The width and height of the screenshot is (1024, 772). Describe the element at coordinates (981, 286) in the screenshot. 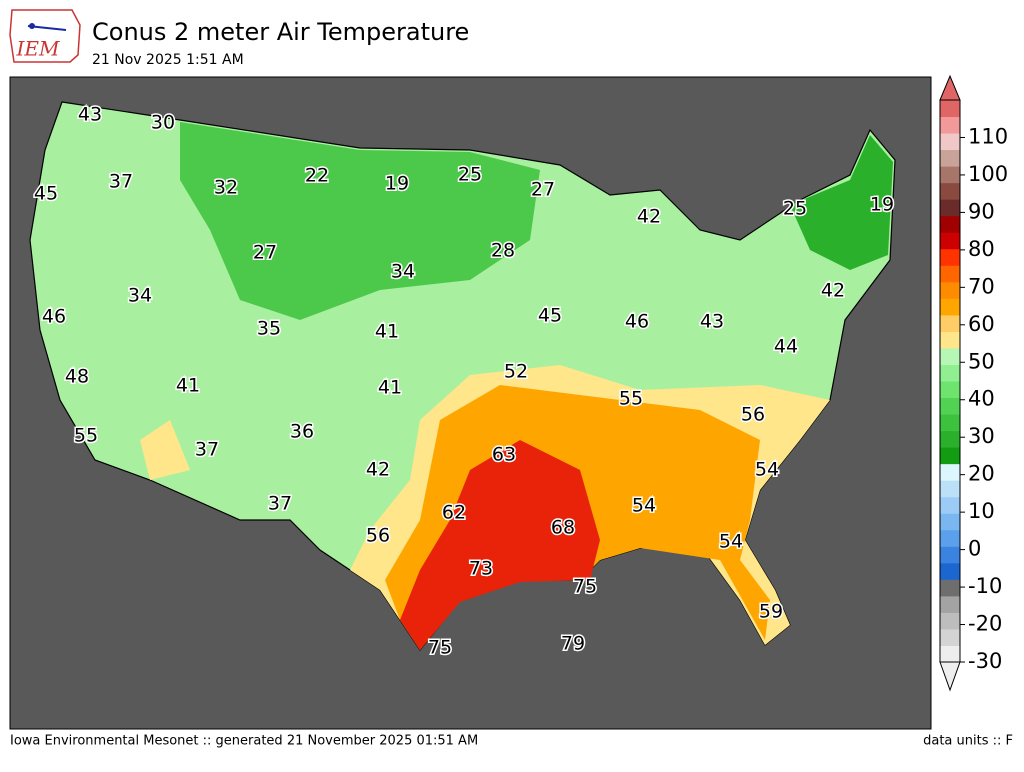

I see `colorbar-tick-label: 70` at that location.